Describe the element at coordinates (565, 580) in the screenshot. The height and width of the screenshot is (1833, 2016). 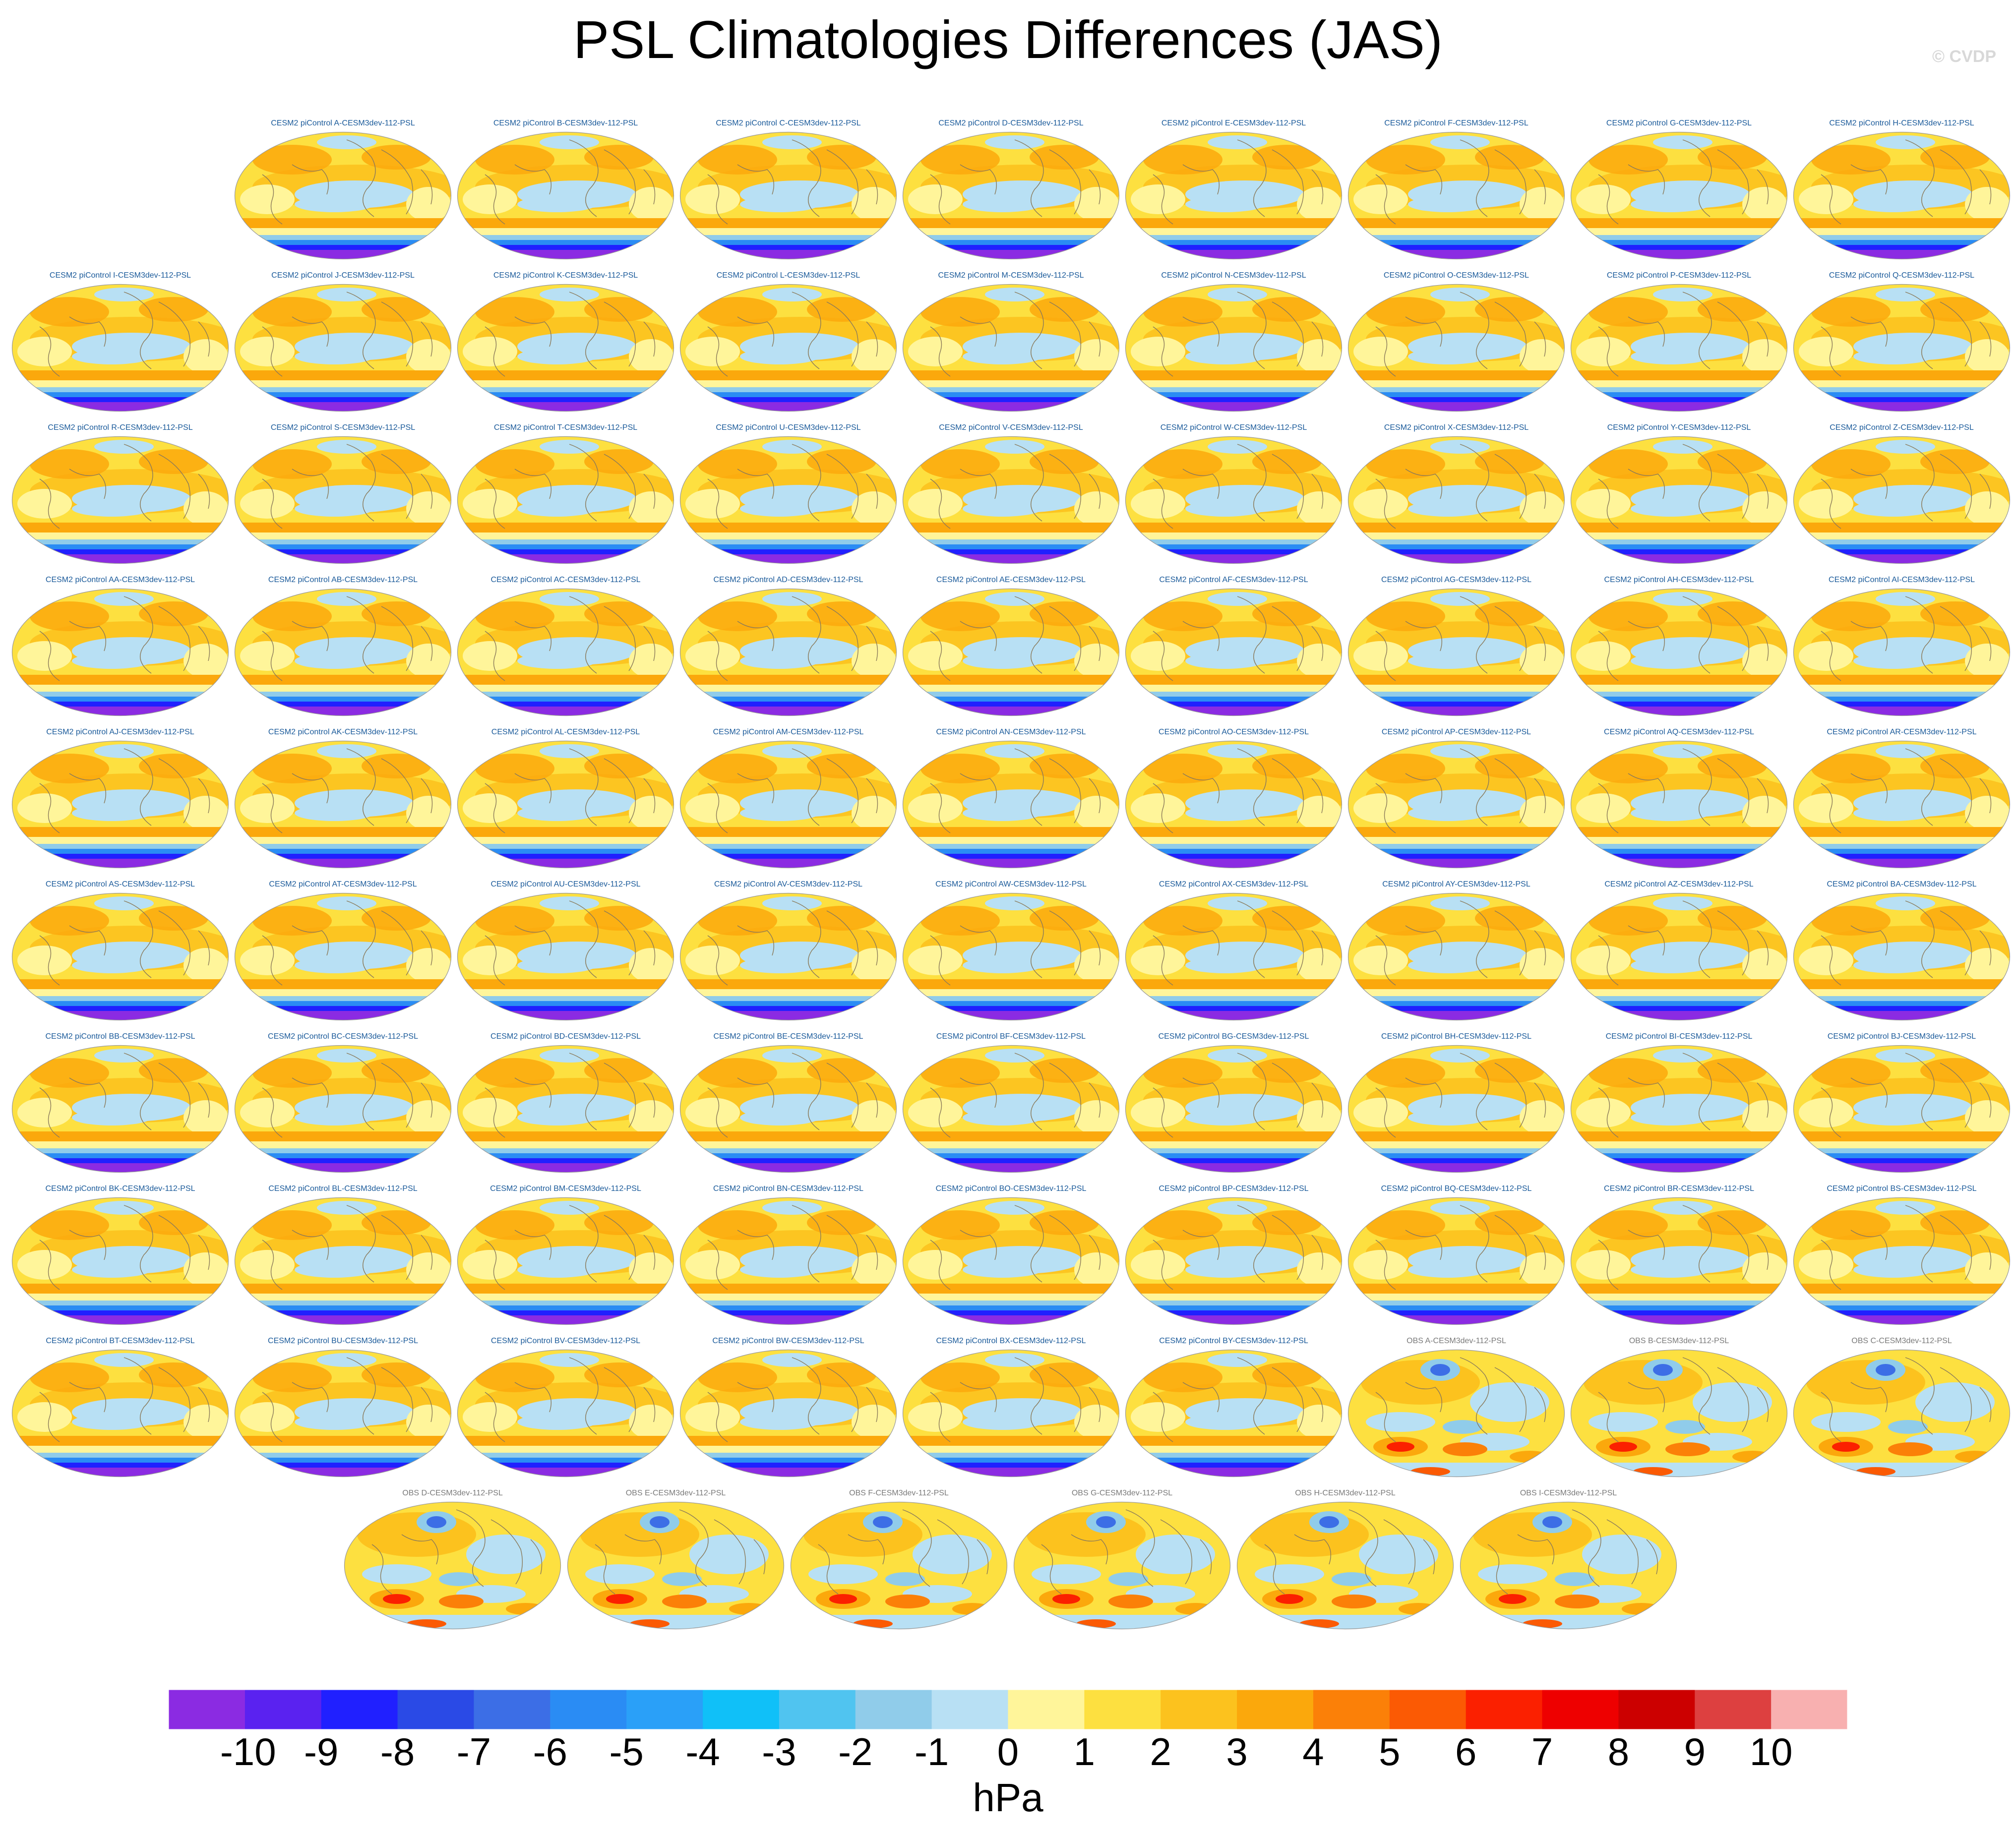
I see `map-panel-title: CESM2 piControl AC-CESM3dev-112-PSL` at that location.